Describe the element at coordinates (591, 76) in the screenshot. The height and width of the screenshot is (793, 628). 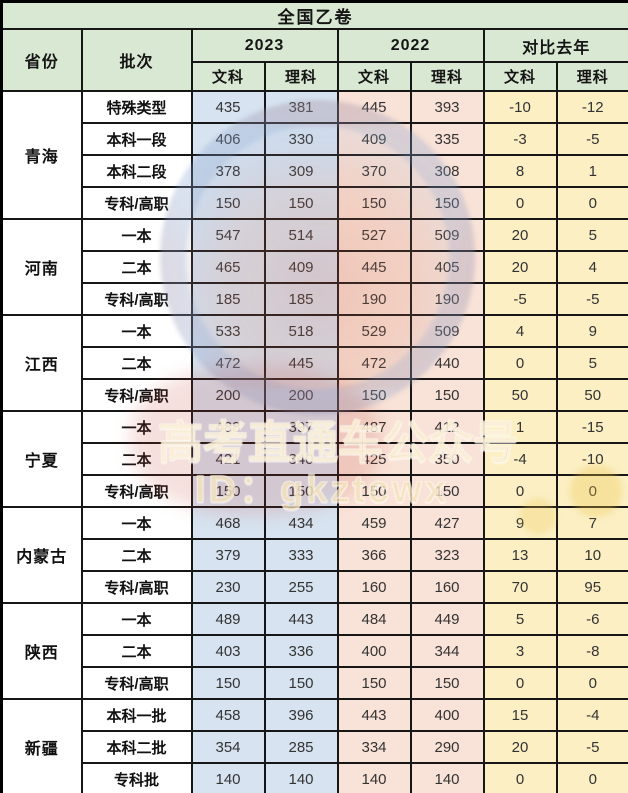
I see `col-header-compare-li: 理科` at that location.